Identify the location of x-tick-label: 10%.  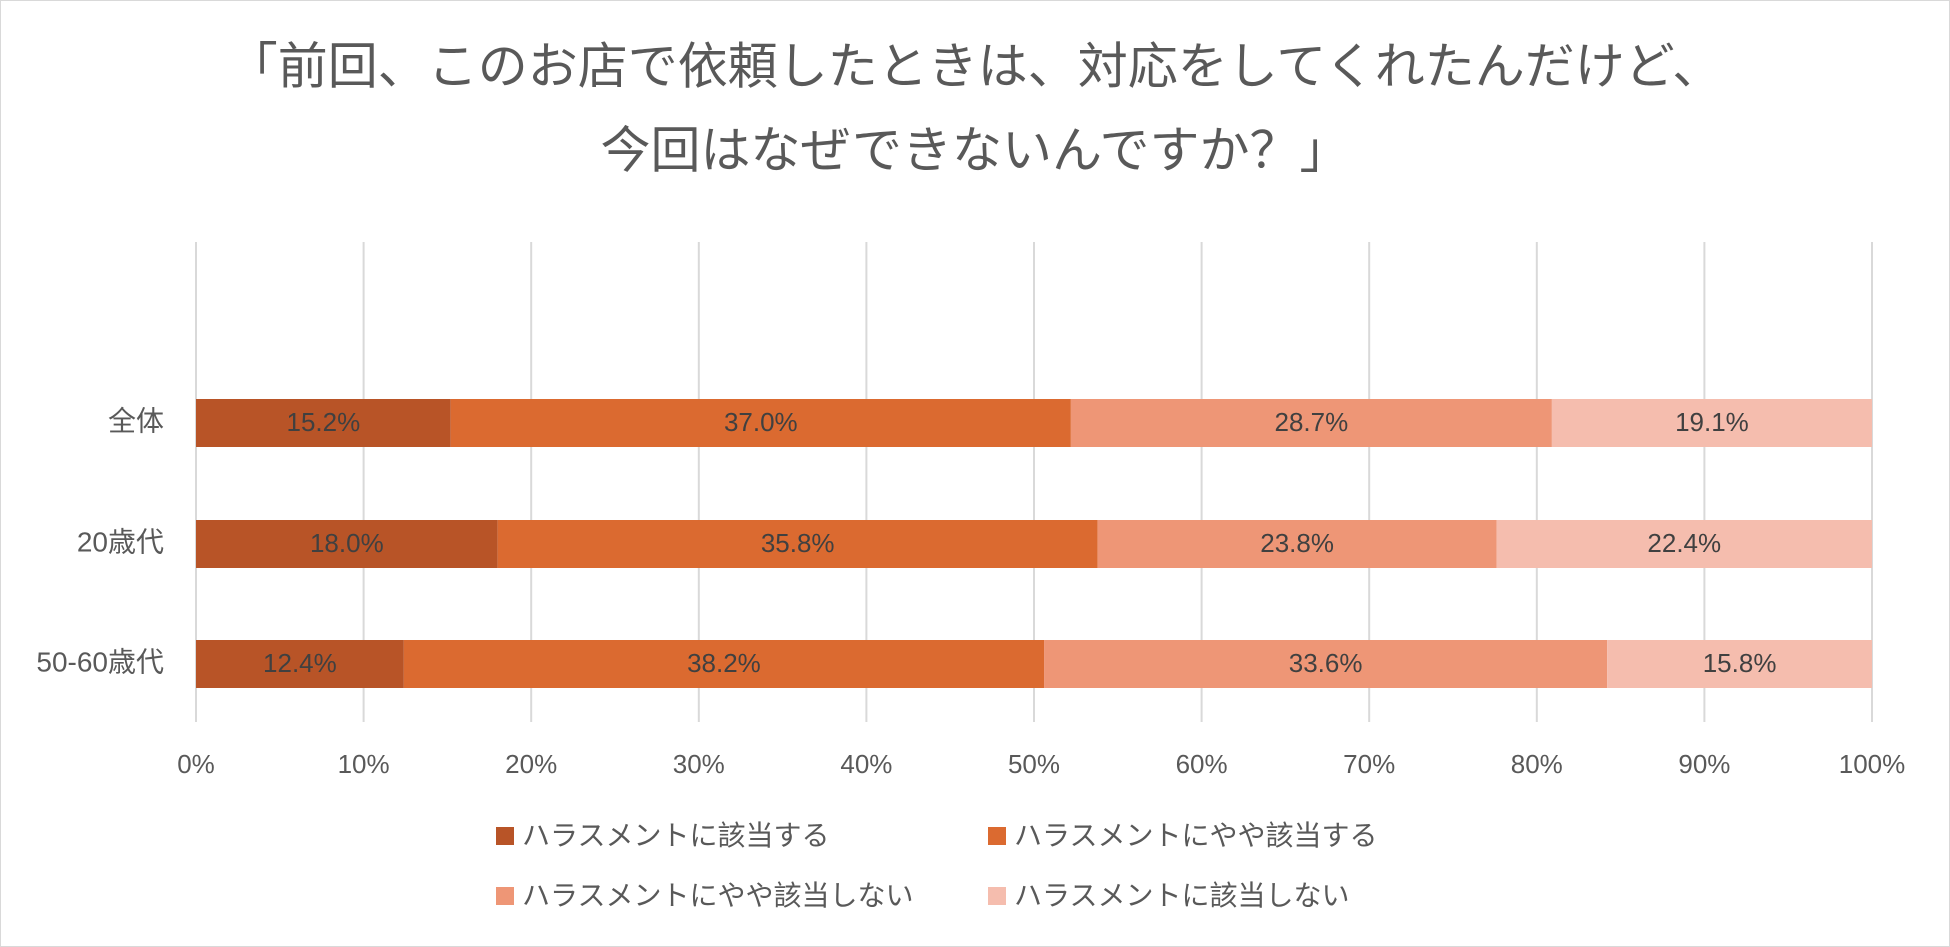
(364, 764).